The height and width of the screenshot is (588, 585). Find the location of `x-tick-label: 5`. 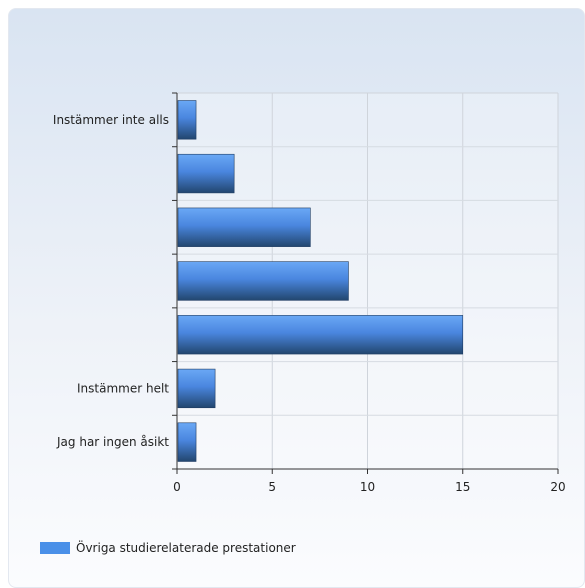

x-tick-label: 5 is located at coordinates (272, 487).